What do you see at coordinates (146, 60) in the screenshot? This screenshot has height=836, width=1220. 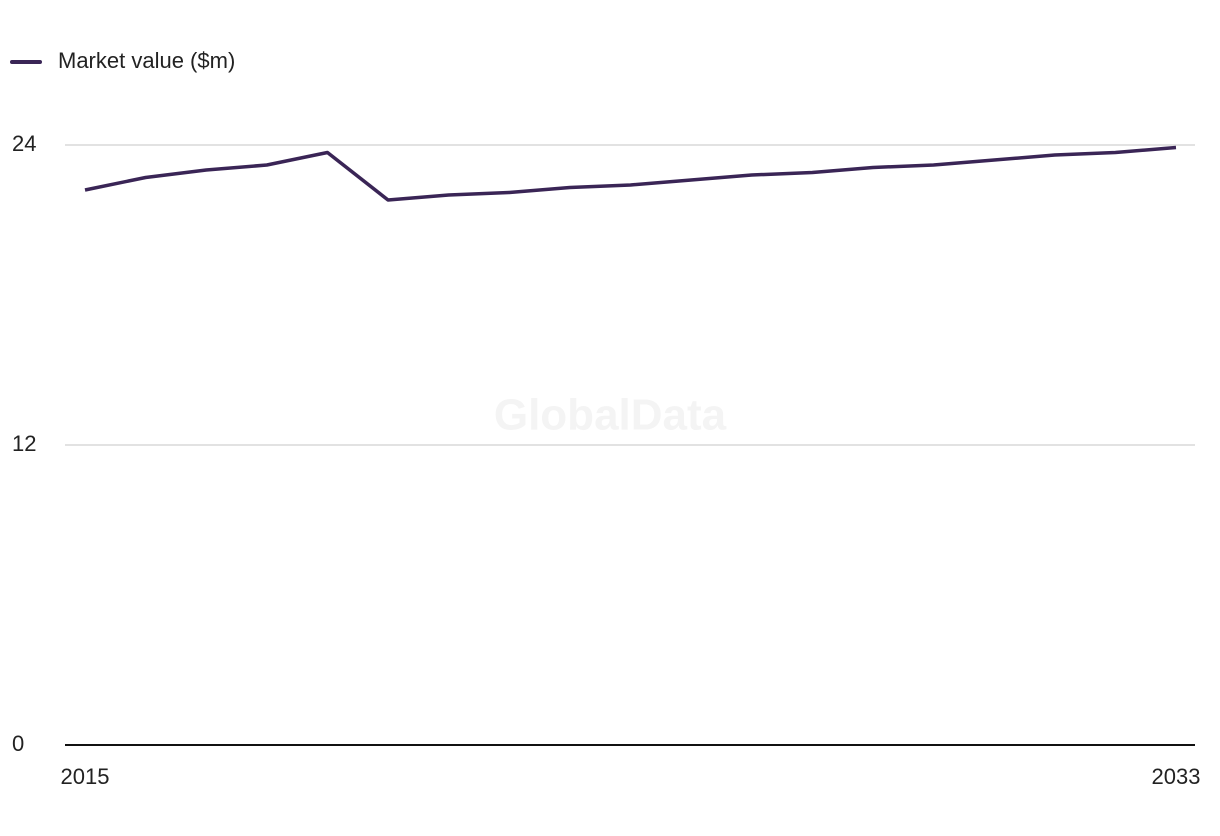 I see `legend-label: Market value ($m)` at bounding box center [146, 60].